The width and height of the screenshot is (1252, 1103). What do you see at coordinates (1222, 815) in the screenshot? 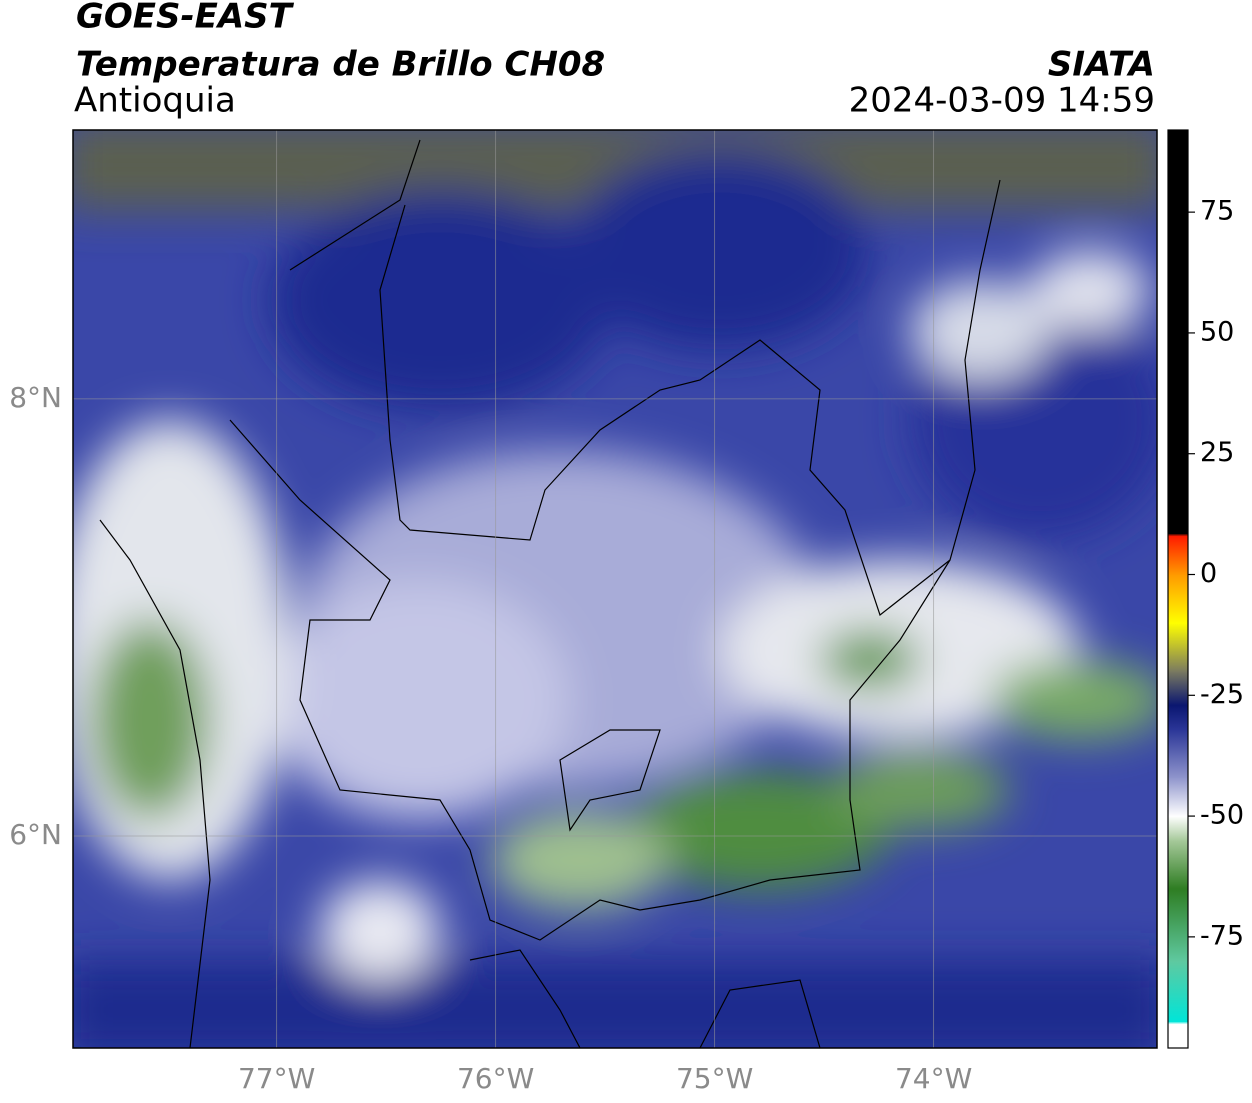
I see `colorbar-tick-label: -50` at bounding box center [1222, 815].